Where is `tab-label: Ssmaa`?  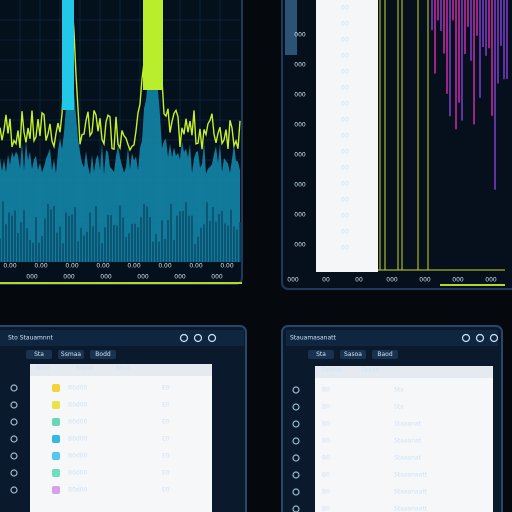
tab-label: Ssmaa is located at coordinates (71, 354).